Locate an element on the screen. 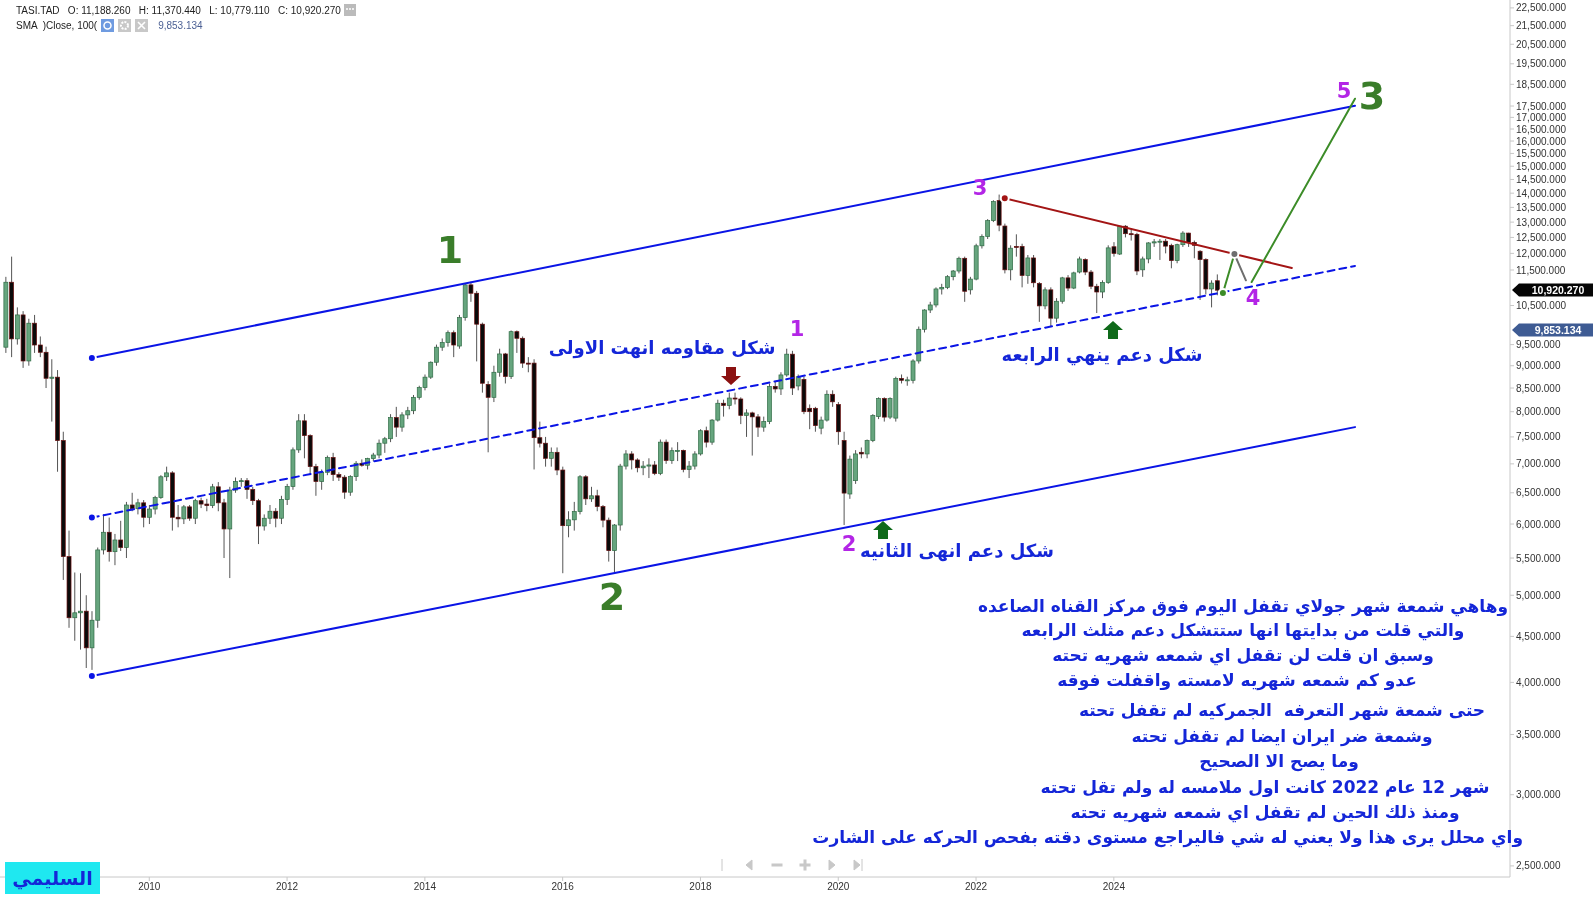  annotation: حتى شمعة شهر التعرفه الجمركيه لم تقفل تحته is located at coordinates (1282, 710).